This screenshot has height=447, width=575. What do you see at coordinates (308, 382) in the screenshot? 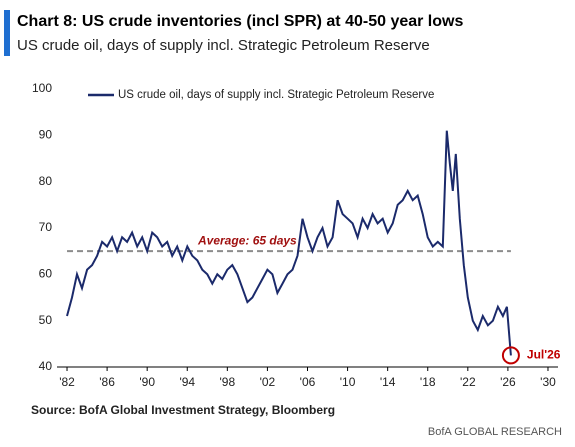
I see `x-tick-label: '06` at bounding box center [308, 382].